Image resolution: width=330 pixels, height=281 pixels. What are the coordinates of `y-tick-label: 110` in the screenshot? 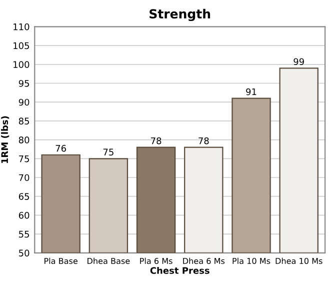 It's located at (22, 26).